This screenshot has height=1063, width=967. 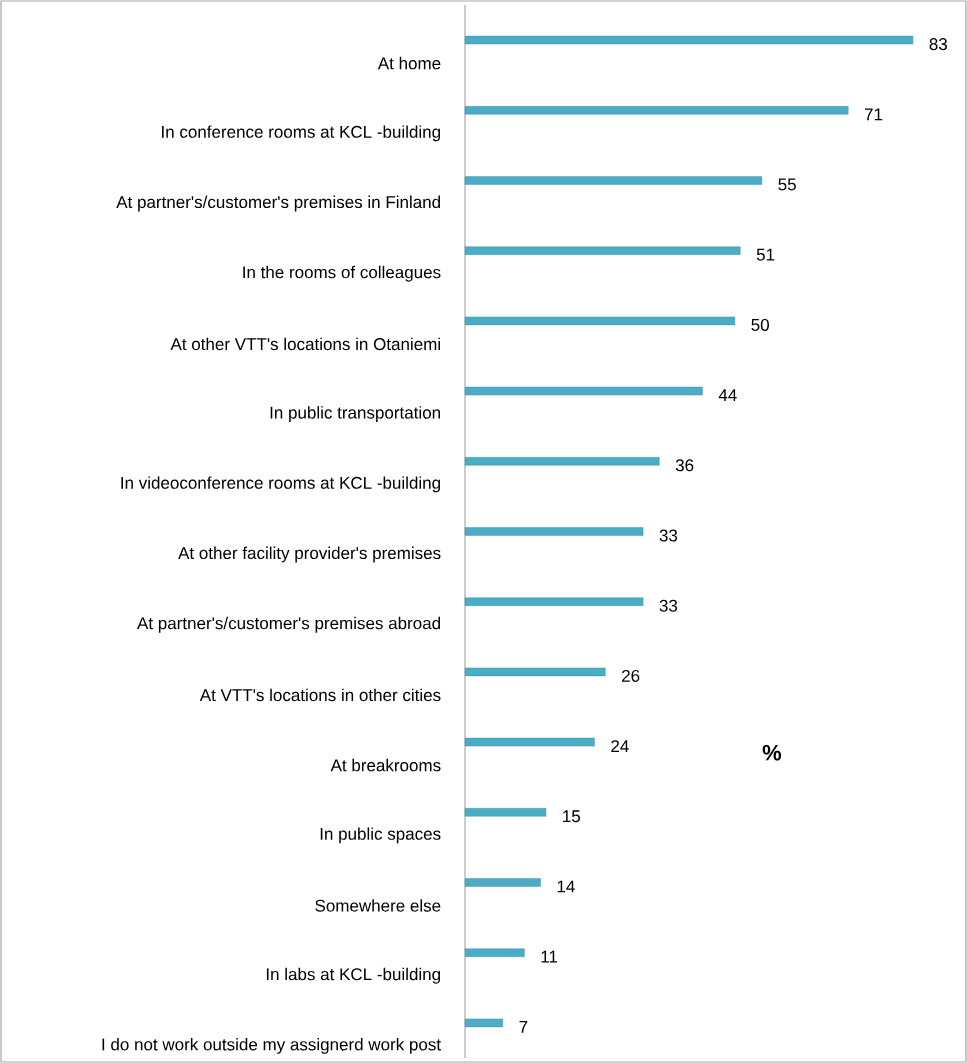 What do you see at coordinates (342, 273) in the screenshot?
I see `y-tick-label: In the rooms of colleagues` at bounding box center [342, 273].